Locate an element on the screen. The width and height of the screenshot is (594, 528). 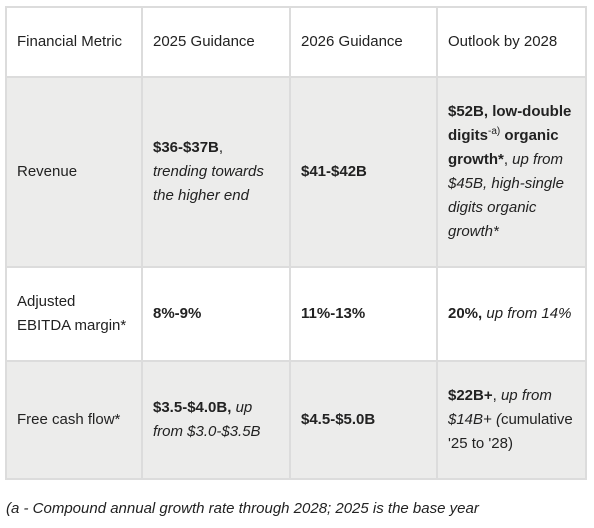
ebitda-2025-value: 8%-9% is located at coordinates (177, 313).